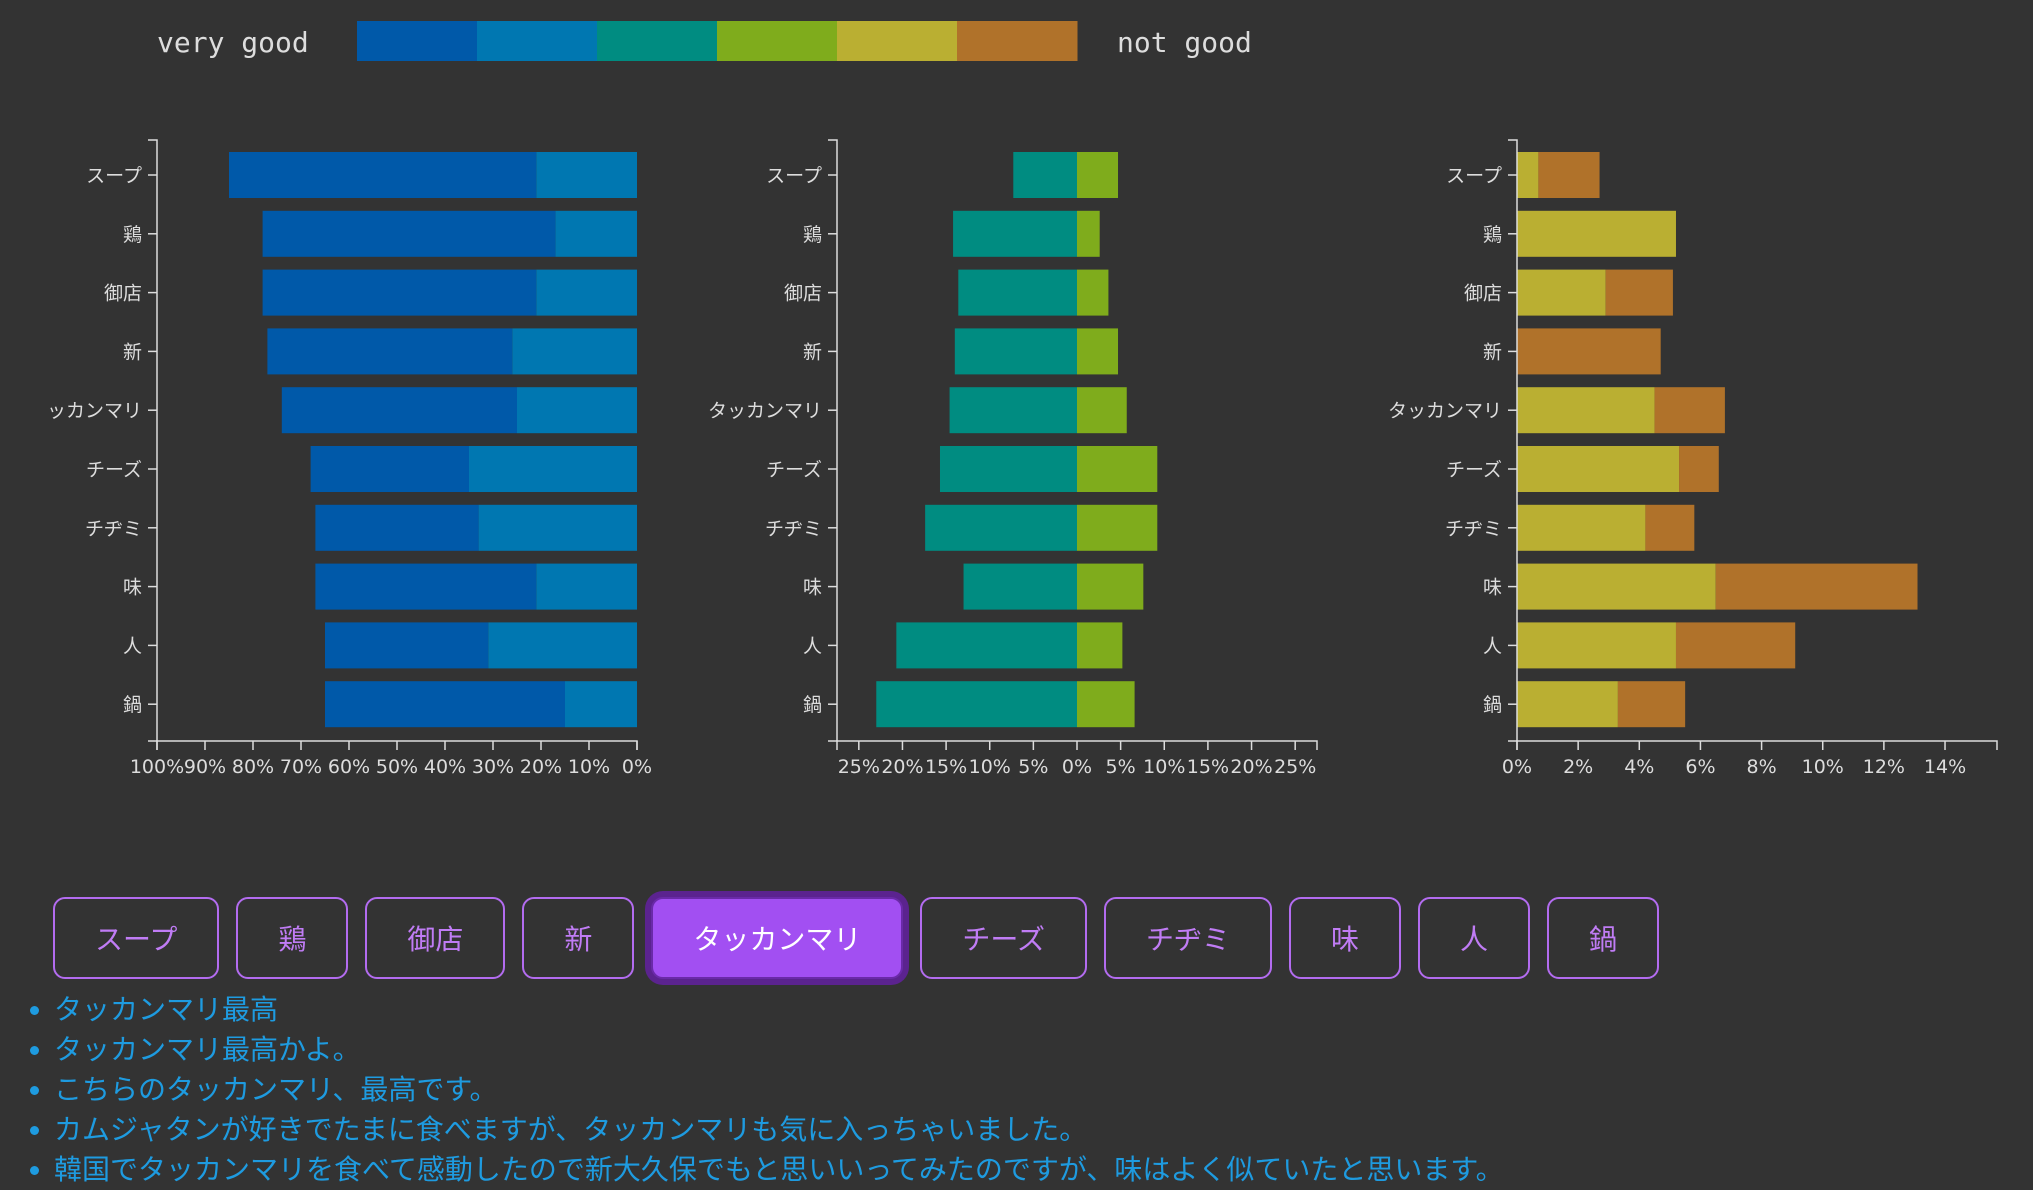 The image size is (2033, 1190). Describe the element at coordinates (253, 767) in the screenshot. I see `x-tick-label: 80%` at that location.